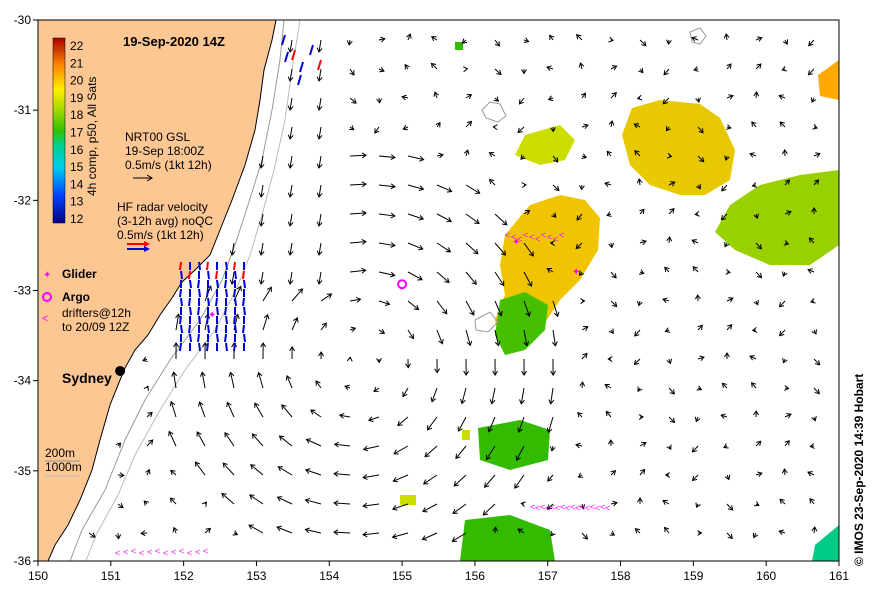  Describe the element at coordinates (63, 467) in the screenshot. I see `legend-contour-1000m: 1000m` at that location.